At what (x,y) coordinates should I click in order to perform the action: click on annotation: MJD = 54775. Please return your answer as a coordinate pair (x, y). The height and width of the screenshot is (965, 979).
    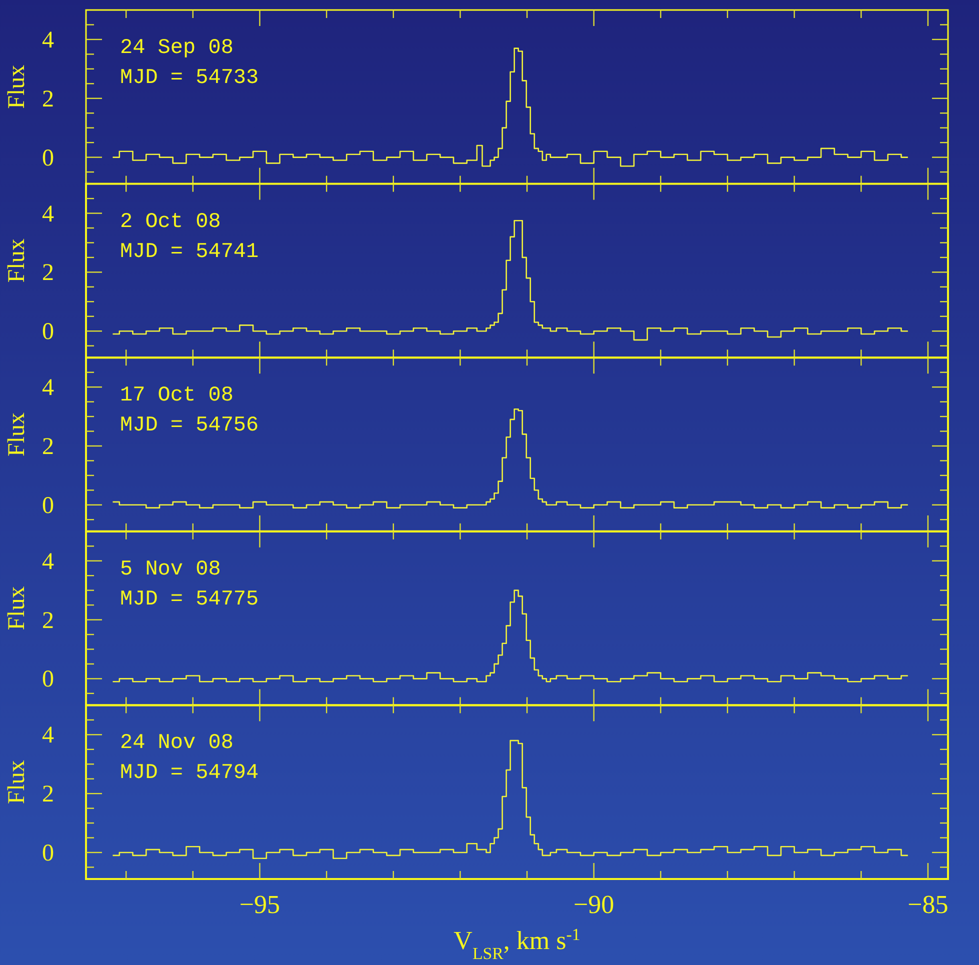
    Looking at the image, I should click on (189, 600).